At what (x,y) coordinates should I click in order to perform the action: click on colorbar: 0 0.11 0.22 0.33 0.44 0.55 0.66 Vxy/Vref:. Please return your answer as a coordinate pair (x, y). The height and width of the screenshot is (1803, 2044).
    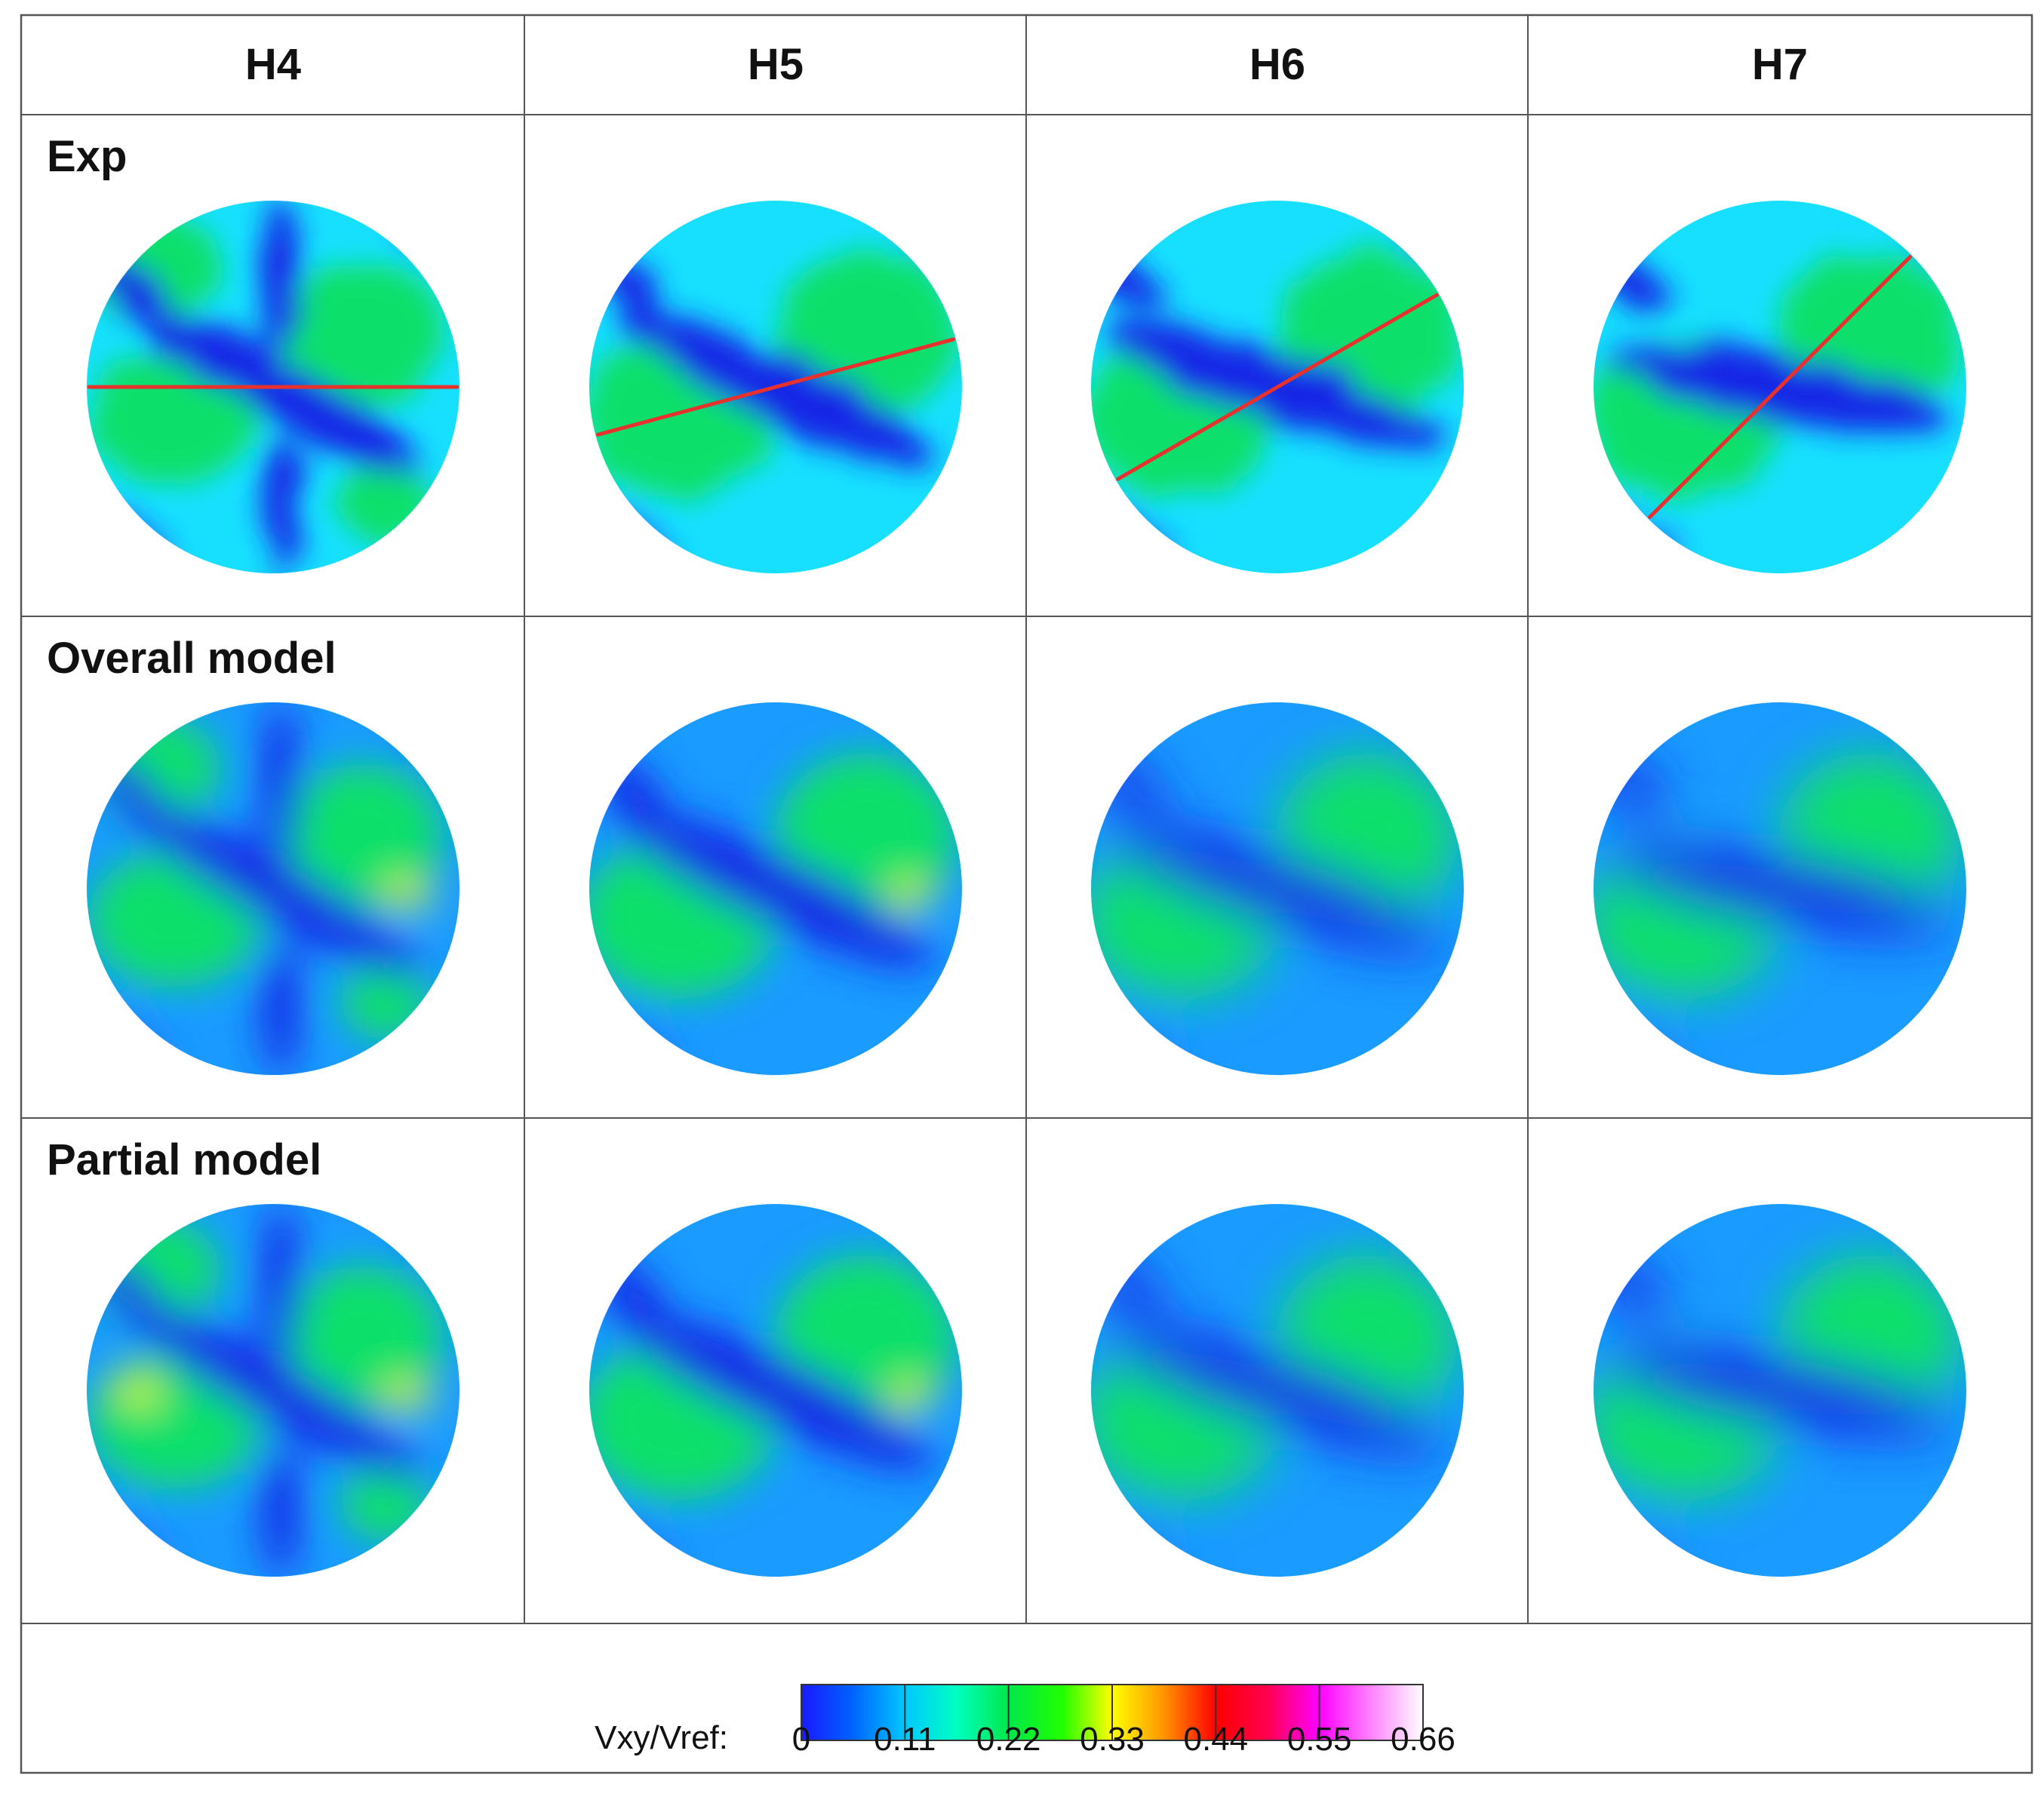
    Looking at the image, I should click on (1025, 1721).